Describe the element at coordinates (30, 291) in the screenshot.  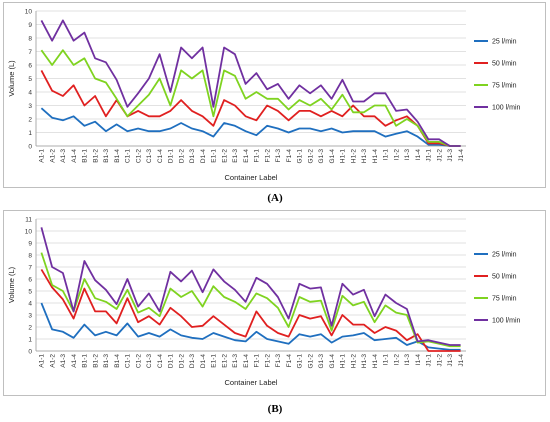
I see `y-tick-label: 5` at that location.